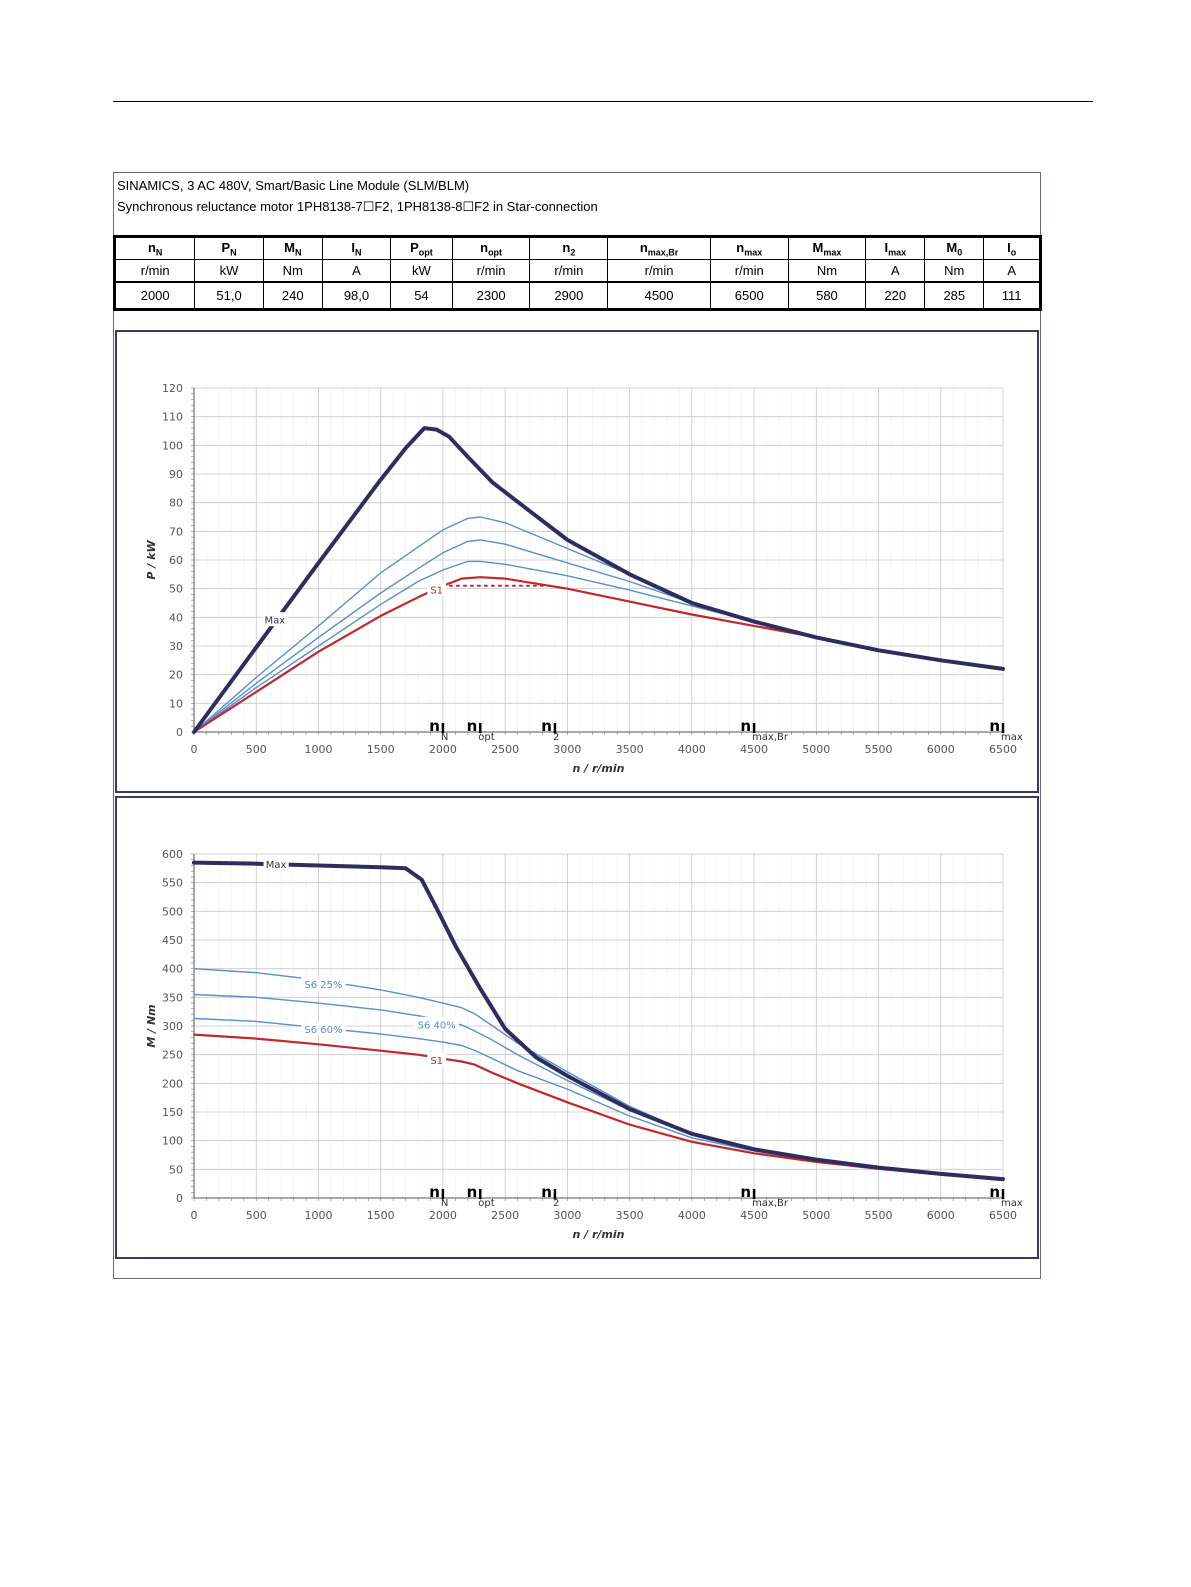  What do you see at coordinates (444, 737) in the screenshot?
I see `speed-marker-subscript: N` at bounding box center [444, 737].